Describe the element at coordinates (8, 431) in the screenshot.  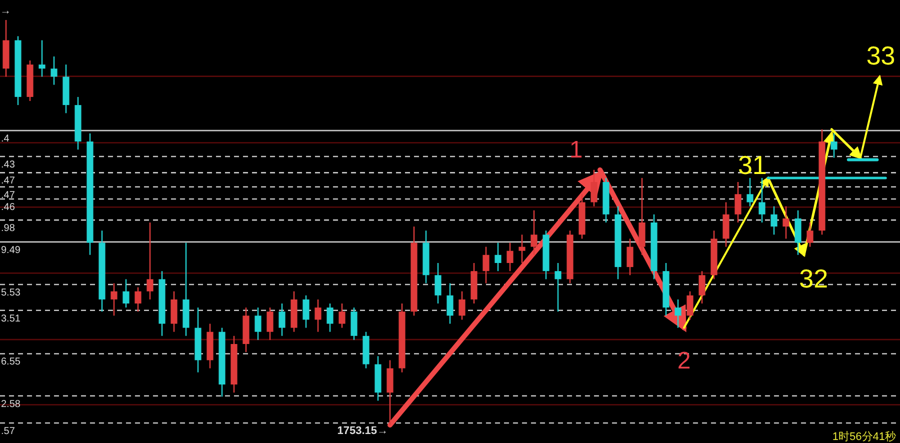
I see `text: .57` at that location.